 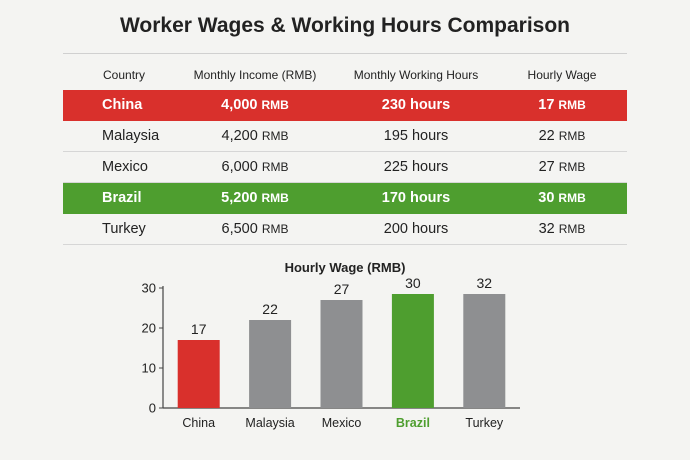 I want to click on cell-monthly-hours: 200 hours, so click(x=416, y=229).